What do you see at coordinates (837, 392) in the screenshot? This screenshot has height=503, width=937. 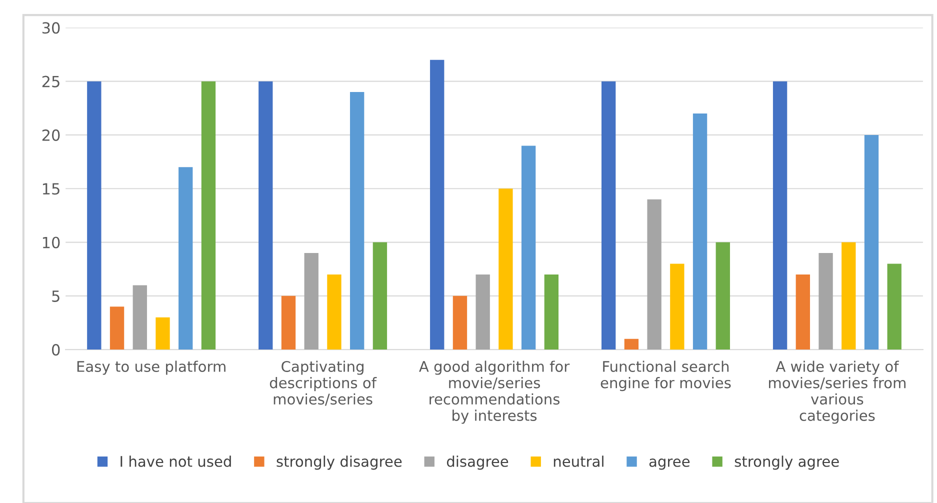 I see `x-tick-label: A wide variety of movies/series from various categories` at bounding box center [837, 392].